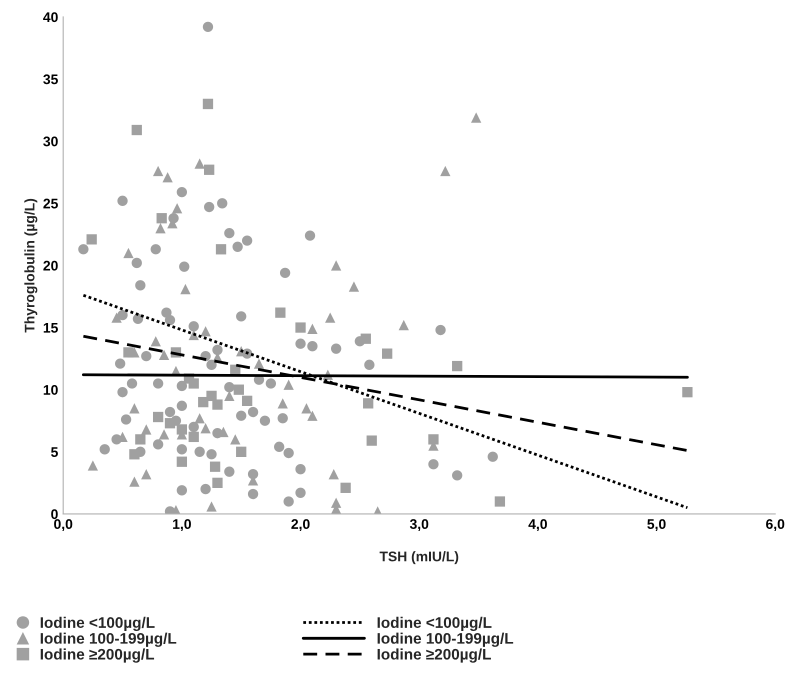 The image size is (800, 678). What do you see at coordinates (775, 525) in the screenshot?
I see `x-tick-label: 6,0` at bounding box center [775, 525].